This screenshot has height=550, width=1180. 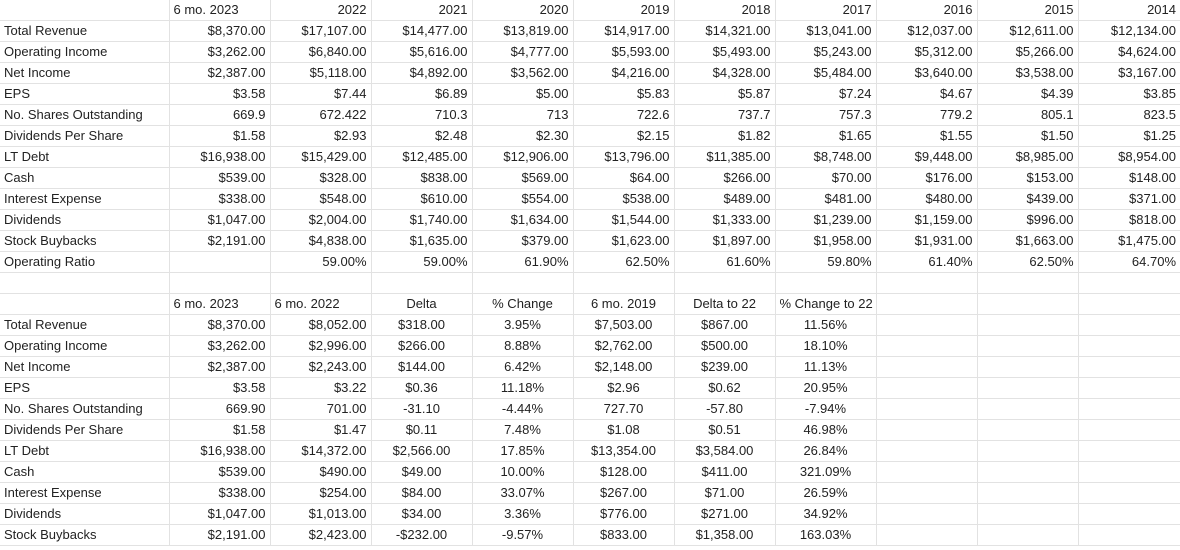 What do you see at coordinates (724, 31) in the screenshot?
I see `data-cell: $14,321.00` at bounding box center [724, 31].